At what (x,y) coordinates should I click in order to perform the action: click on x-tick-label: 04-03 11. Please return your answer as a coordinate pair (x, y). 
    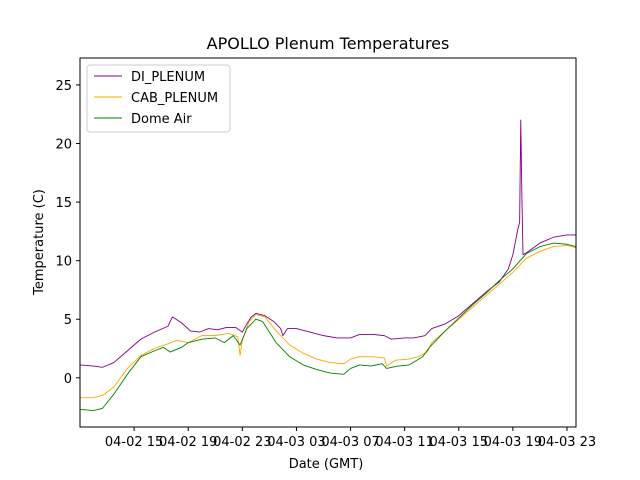
    Looking at the image, I should click on (404, 442).